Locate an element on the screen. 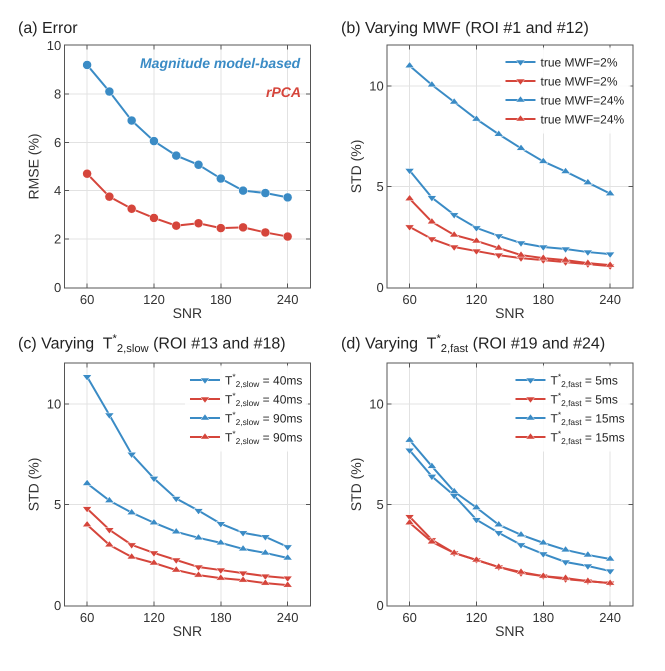 This screenshot has height=671, width=665. y-tick-label: 8 is located at coordinates (58, 94).